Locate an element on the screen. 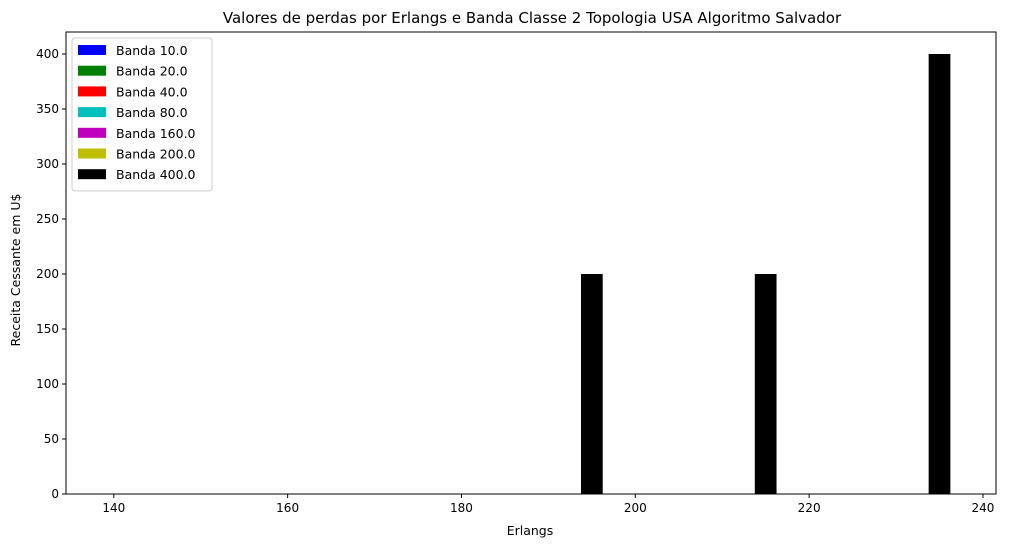  legend-label: Banda 20.0 is located at coordinates (152, 71).